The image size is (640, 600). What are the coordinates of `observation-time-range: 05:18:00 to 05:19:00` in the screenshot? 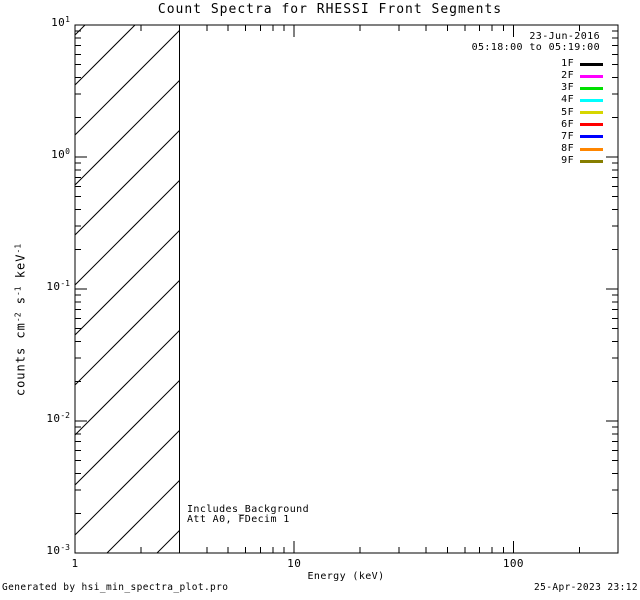 It's located at (535, 47).